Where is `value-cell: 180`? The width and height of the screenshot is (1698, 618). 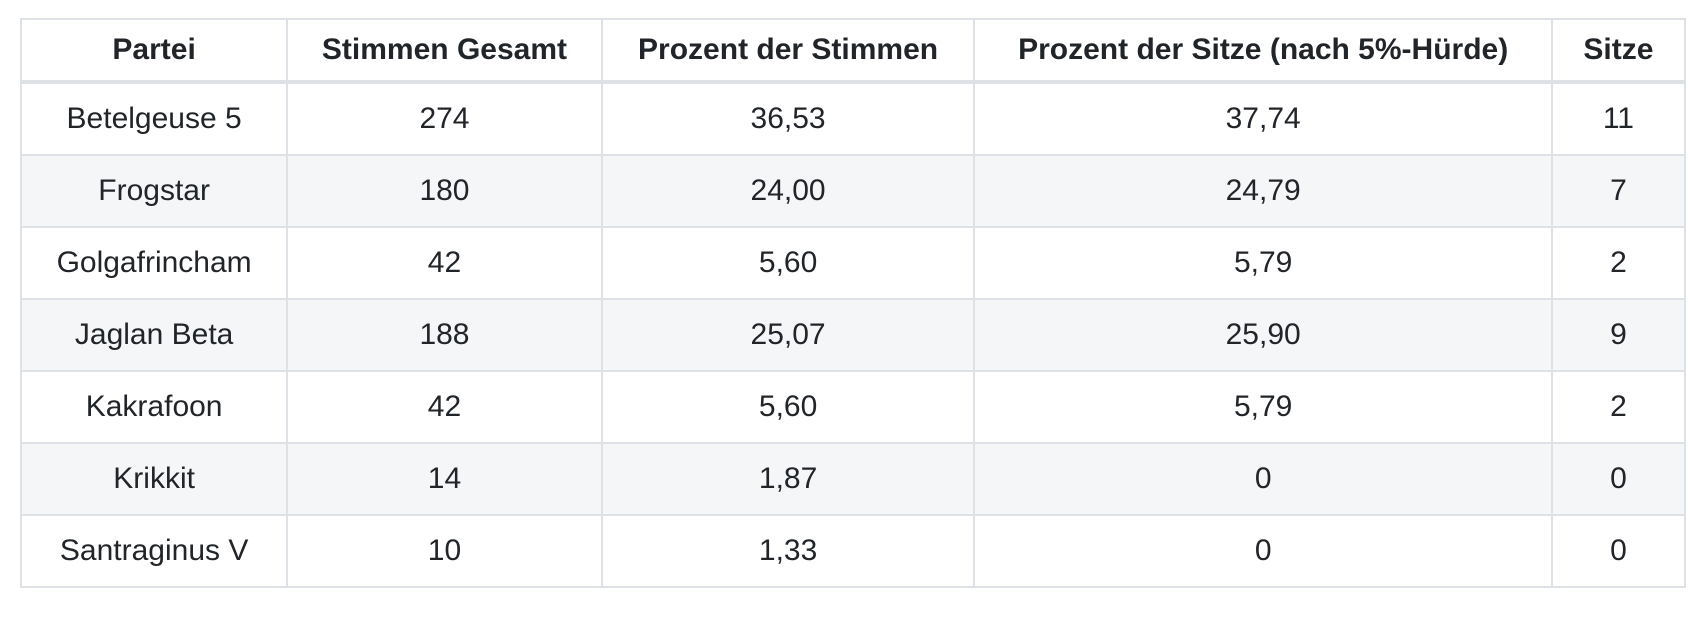 value-cell: 180 is located at coordinates (444, 191).